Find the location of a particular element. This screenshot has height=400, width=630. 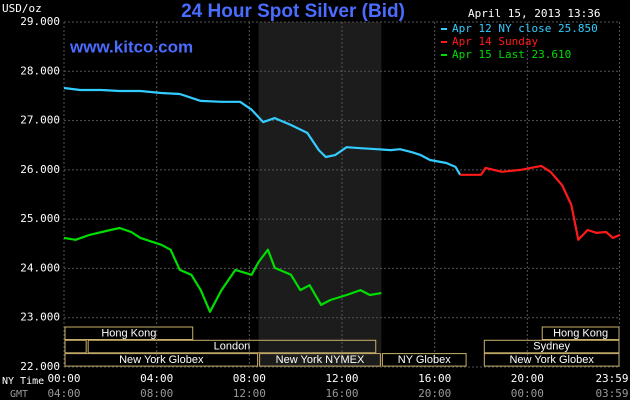

timestamp: April 15, 2013 13:36 is located at coordinates (534, 13).